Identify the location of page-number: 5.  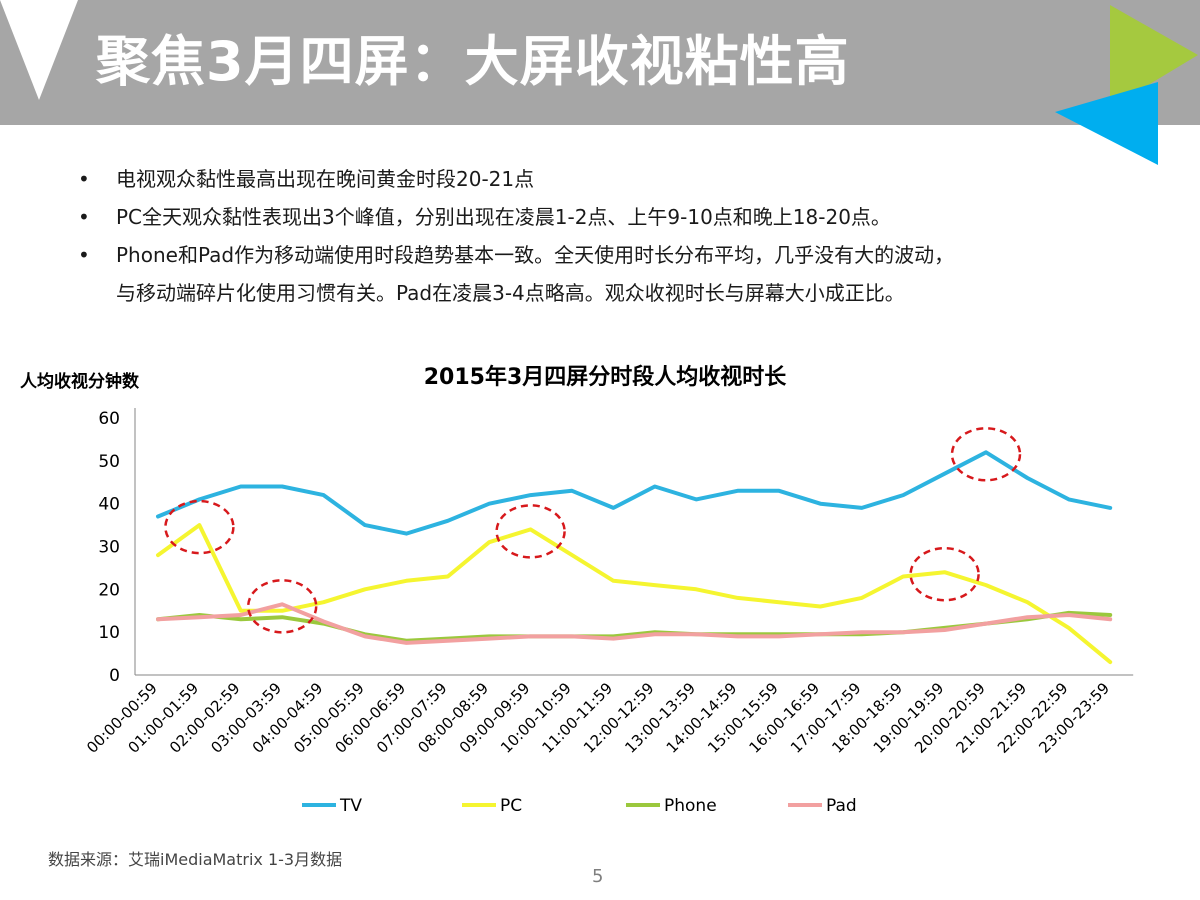
(598, 876).